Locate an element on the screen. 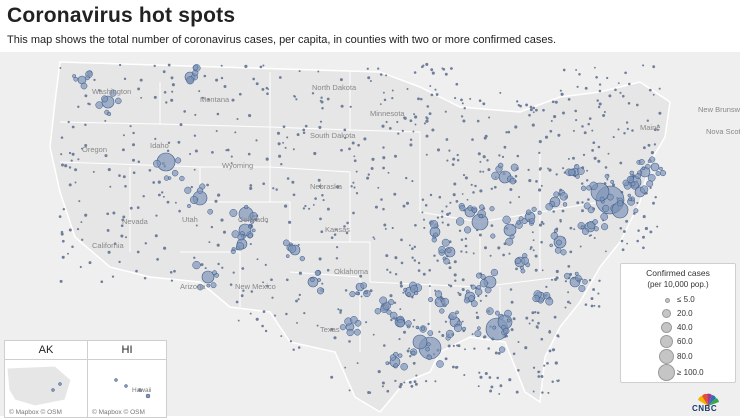 Image resolution: width=740 pixels, height=418 pixels. inset-alaska: AK © Mapbox © OSM is located at coordinates (46, 379).